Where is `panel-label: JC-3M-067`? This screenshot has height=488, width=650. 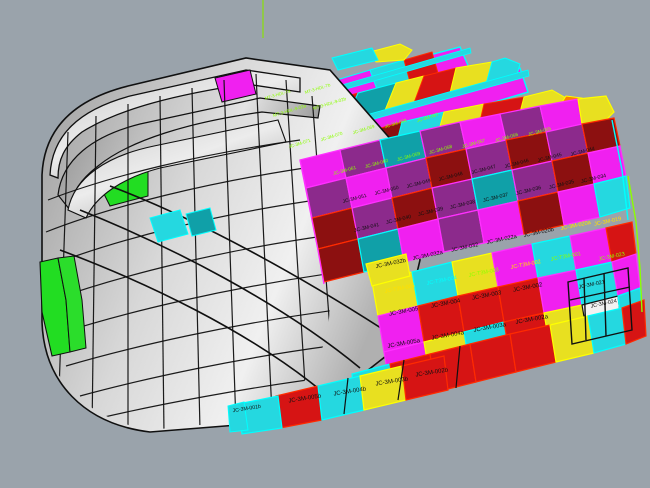
panel-label: JC-3M-067 is located at coordinates (428, 118).